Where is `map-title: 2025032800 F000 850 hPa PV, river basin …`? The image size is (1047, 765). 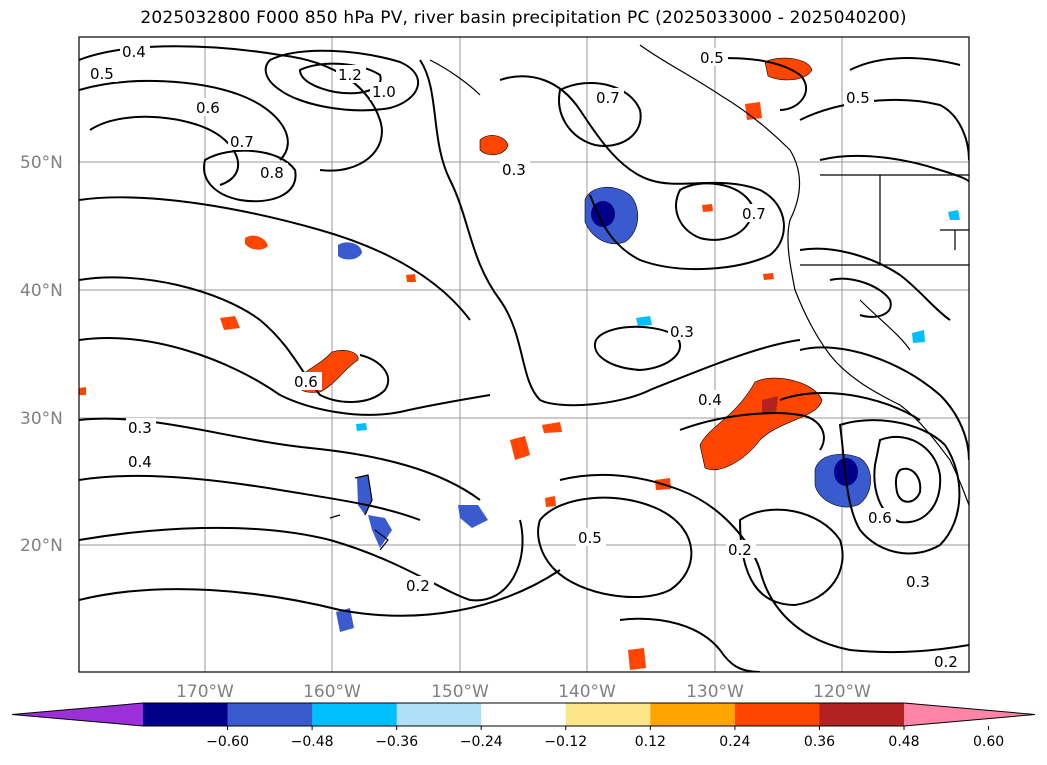
map-title: 2025032800 F000 850 hPa PV, river basin … is located at coordinates (523, 18).